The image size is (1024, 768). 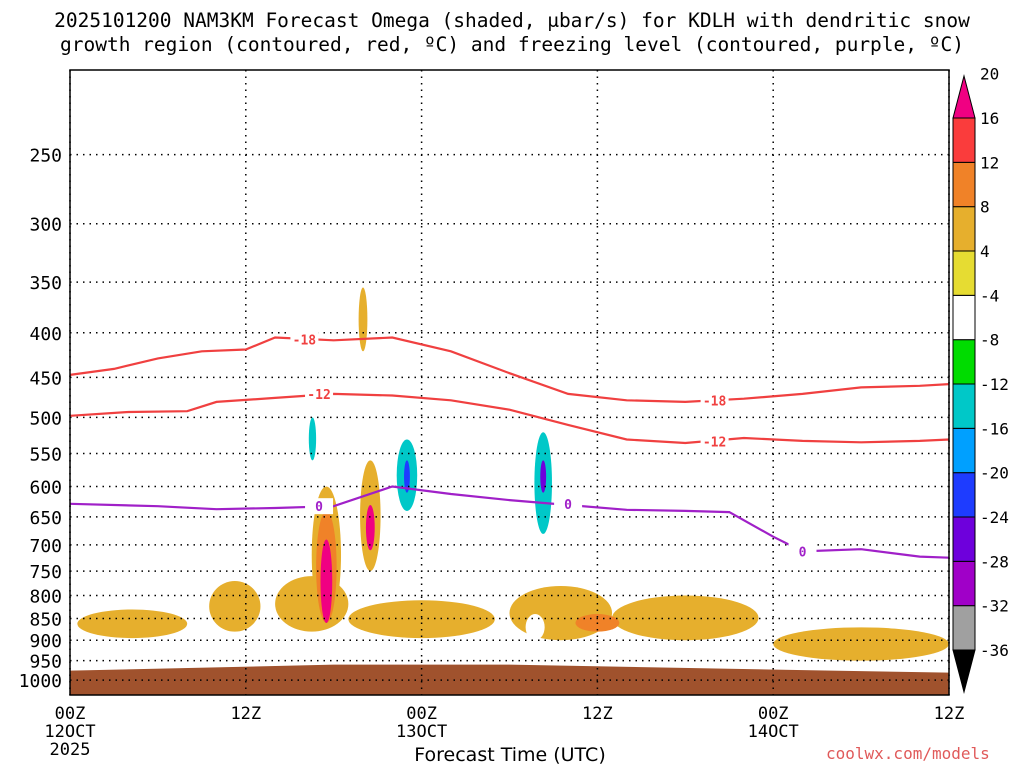 What do you see at coordinates (70, 750) in the screenshot?
I see `x-tick-year-0: 2025` at bounding box center [70, 750].